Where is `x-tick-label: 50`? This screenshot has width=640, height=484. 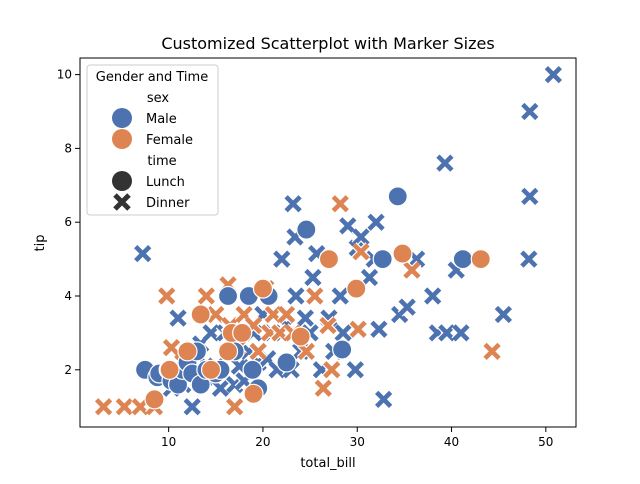
x-tick-label: 50 is located at coordinates (545, 442).